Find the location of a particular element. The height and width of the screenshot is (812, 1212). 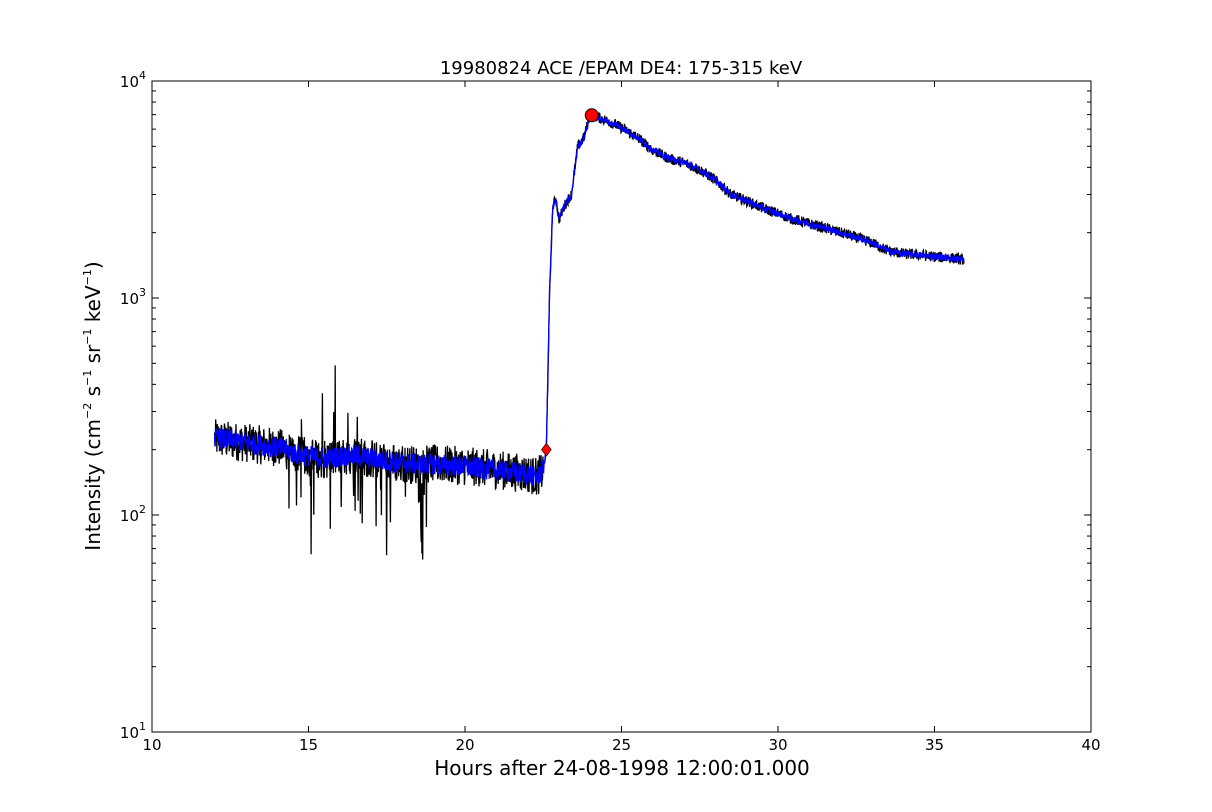

y-tick-label: 10³ is located at coordinates (133, 297).